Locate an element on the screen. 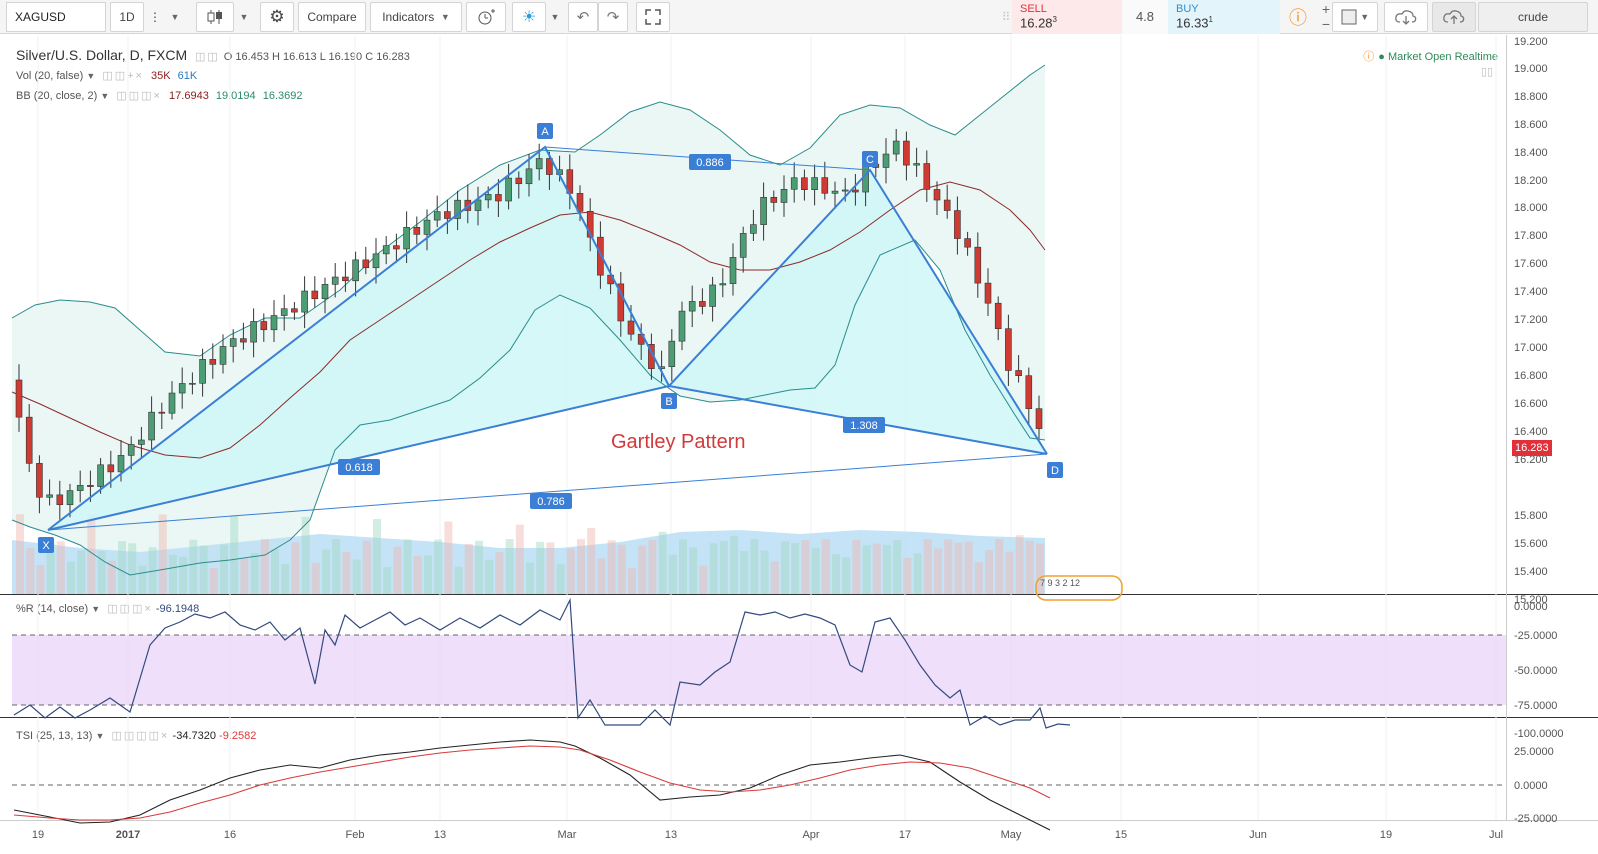  trade-panel: ⠿ SELL 16.283 4.8 BUY 16.331 ⓘ + − is located at coordinates (1168, 17).